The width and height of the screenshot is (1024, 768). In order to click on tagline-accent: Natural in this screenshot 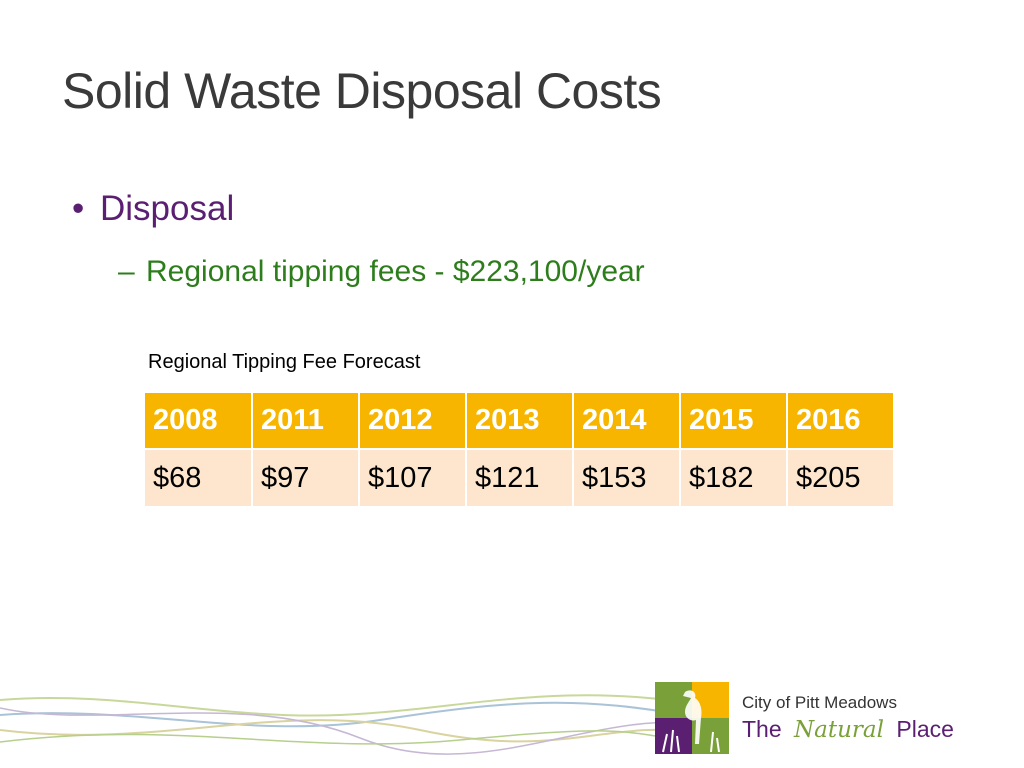, I will do `click(839, 730)`.